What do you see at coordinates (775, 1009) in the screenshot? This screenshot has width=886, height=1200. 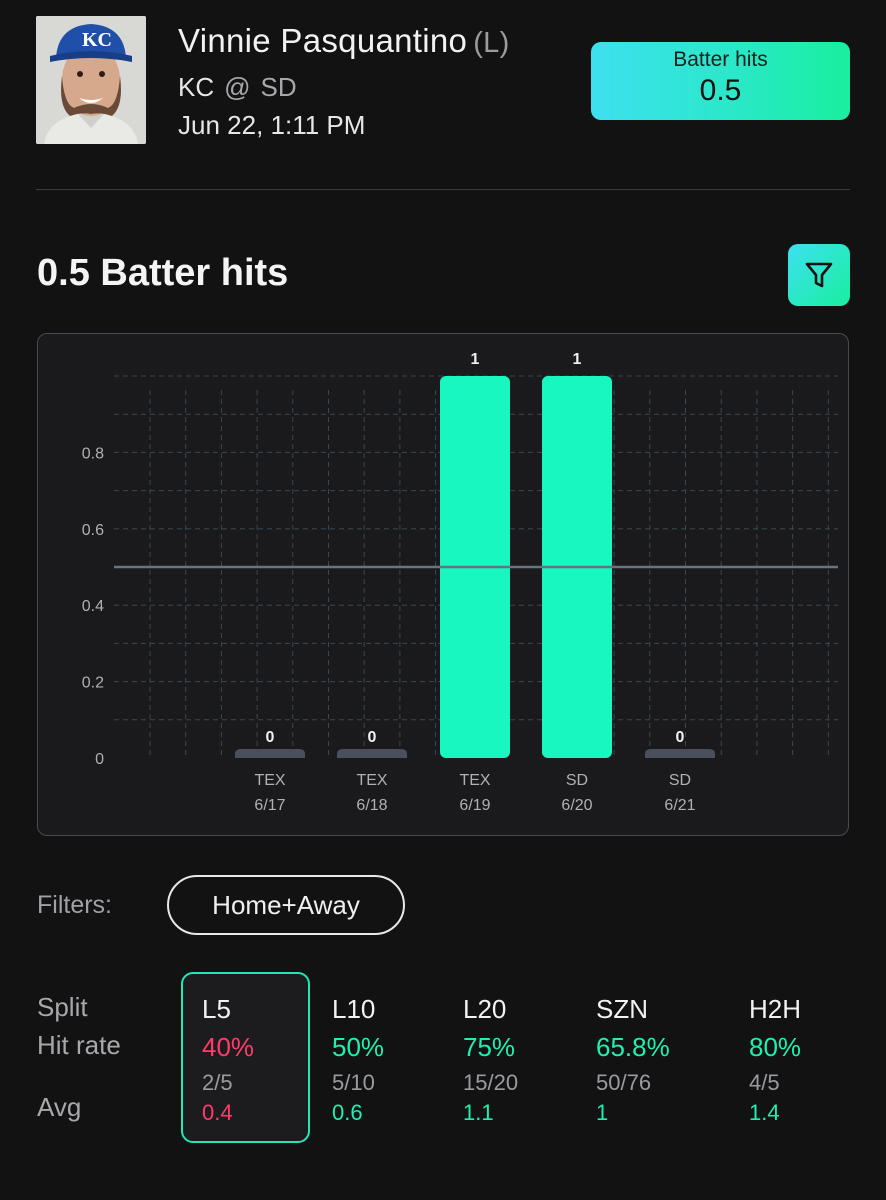 I see `split-name: H2H` at bounding box center [775, 1009].